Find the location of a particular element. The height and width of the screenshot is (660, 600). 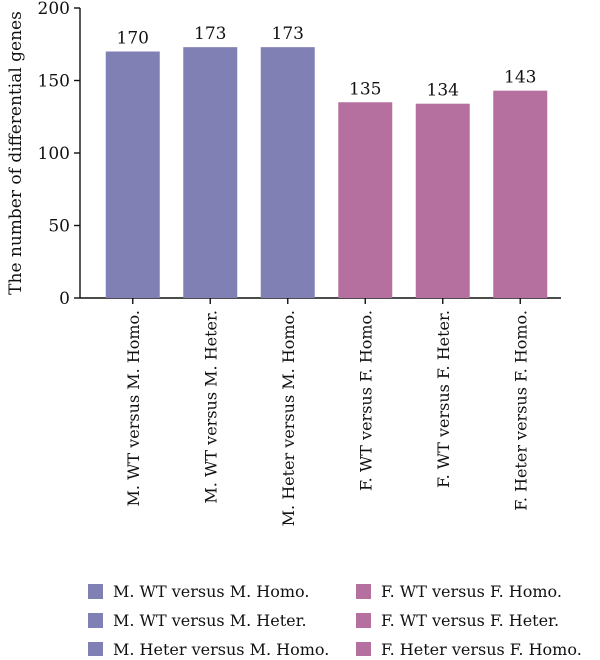

x-category-label: M. WT versus M. Homo. is located at coordinates (133, 408).